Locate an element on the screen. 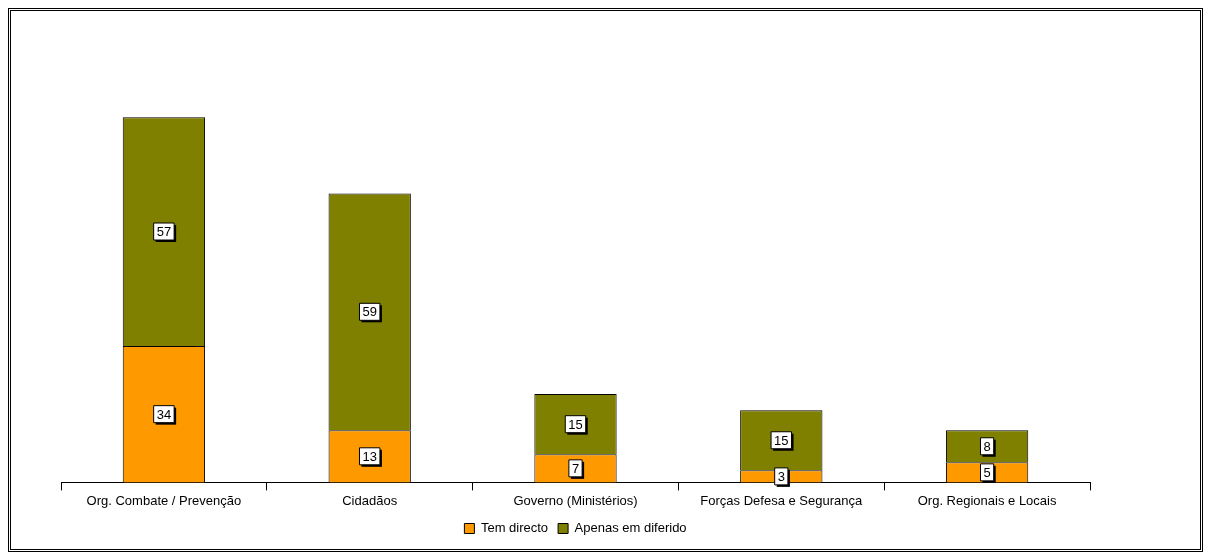 The height and width of the screenshot is (560, 1211). data-label: 59 is located at coordinates (369, 312).